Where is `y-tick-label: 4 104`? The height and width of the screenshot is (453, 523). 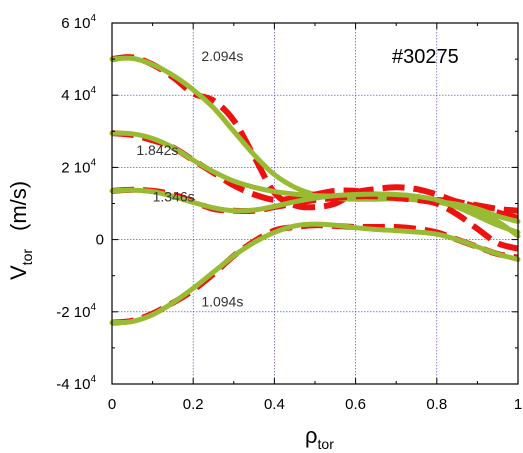 y-tick-label: 4 104 is located at coordinates (78, 94).